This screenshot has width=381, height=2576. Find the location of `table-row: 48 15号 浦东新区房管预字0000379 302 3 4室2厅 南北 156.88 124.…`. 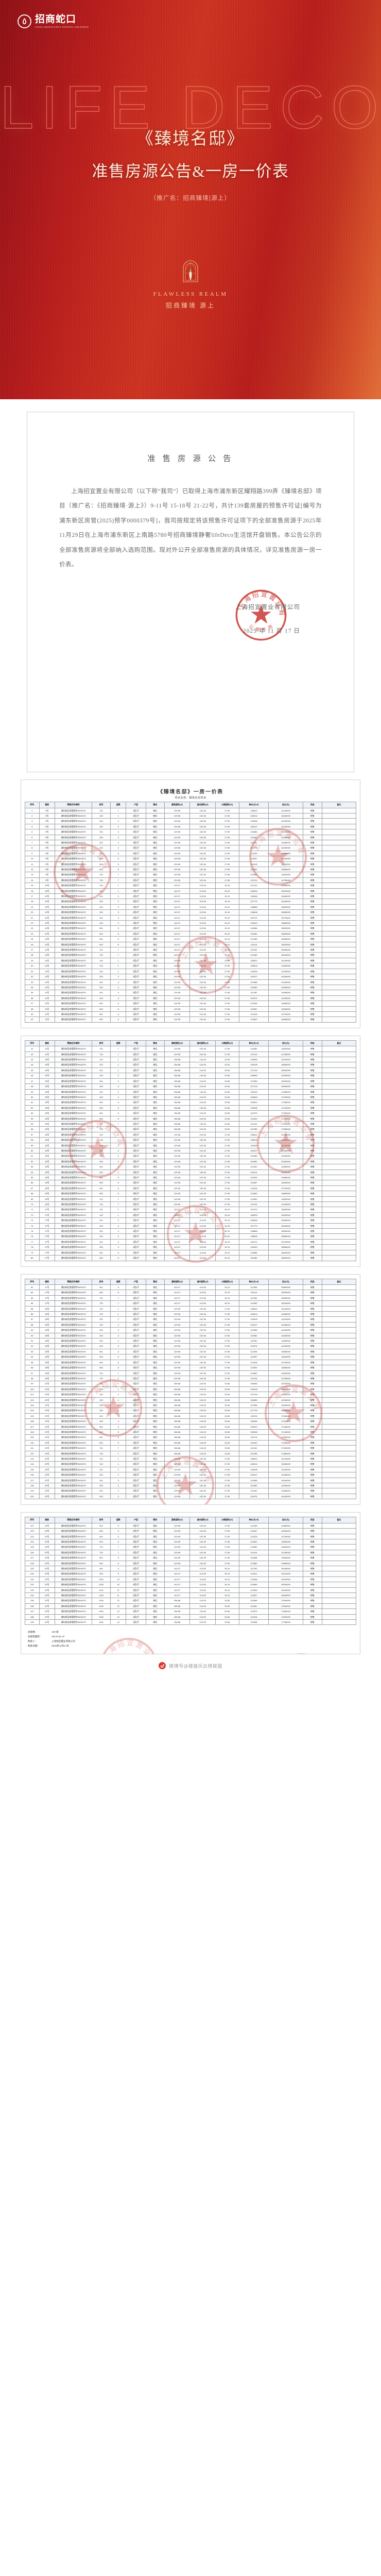

table-row: 48 15号 浦东新区房管预字0000379 302 3 4室2厅 南北 156.88 124.… is located at coordinates (191, 1086).